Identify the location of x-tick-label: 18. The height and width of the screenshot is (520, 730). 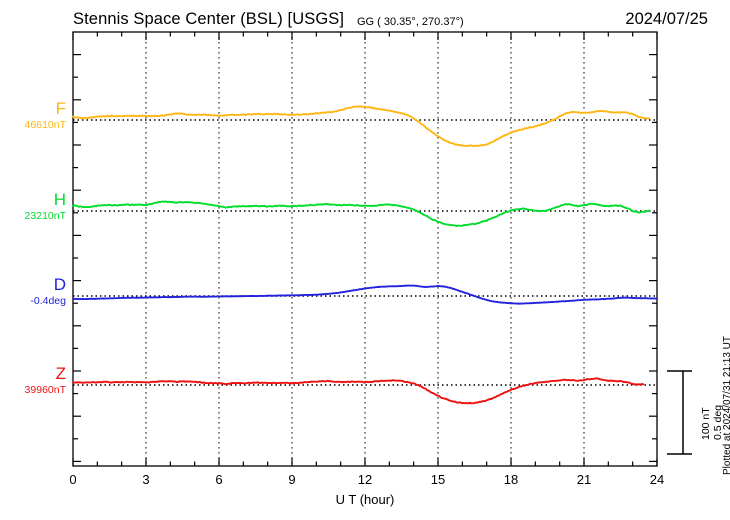
(511, 479).